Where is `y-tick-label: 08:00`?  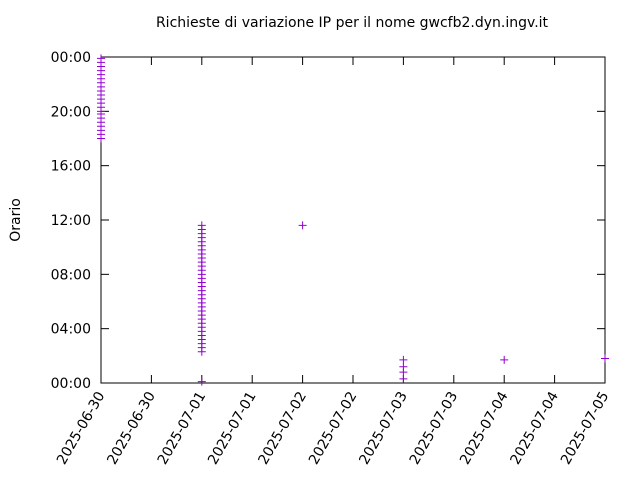 y-tick-label: 08:00 is located at coordinates (71, 275).